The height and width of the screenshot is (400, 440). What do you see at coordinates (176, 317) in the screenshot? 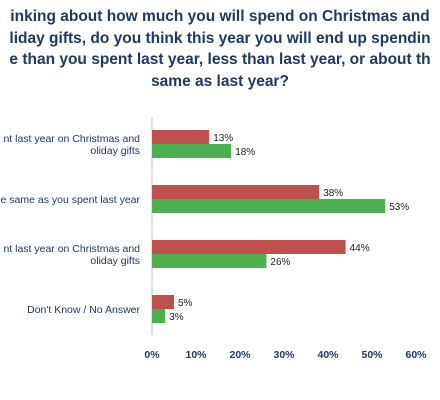
I see `data-label: 3%` at bounding box center [176, 317].